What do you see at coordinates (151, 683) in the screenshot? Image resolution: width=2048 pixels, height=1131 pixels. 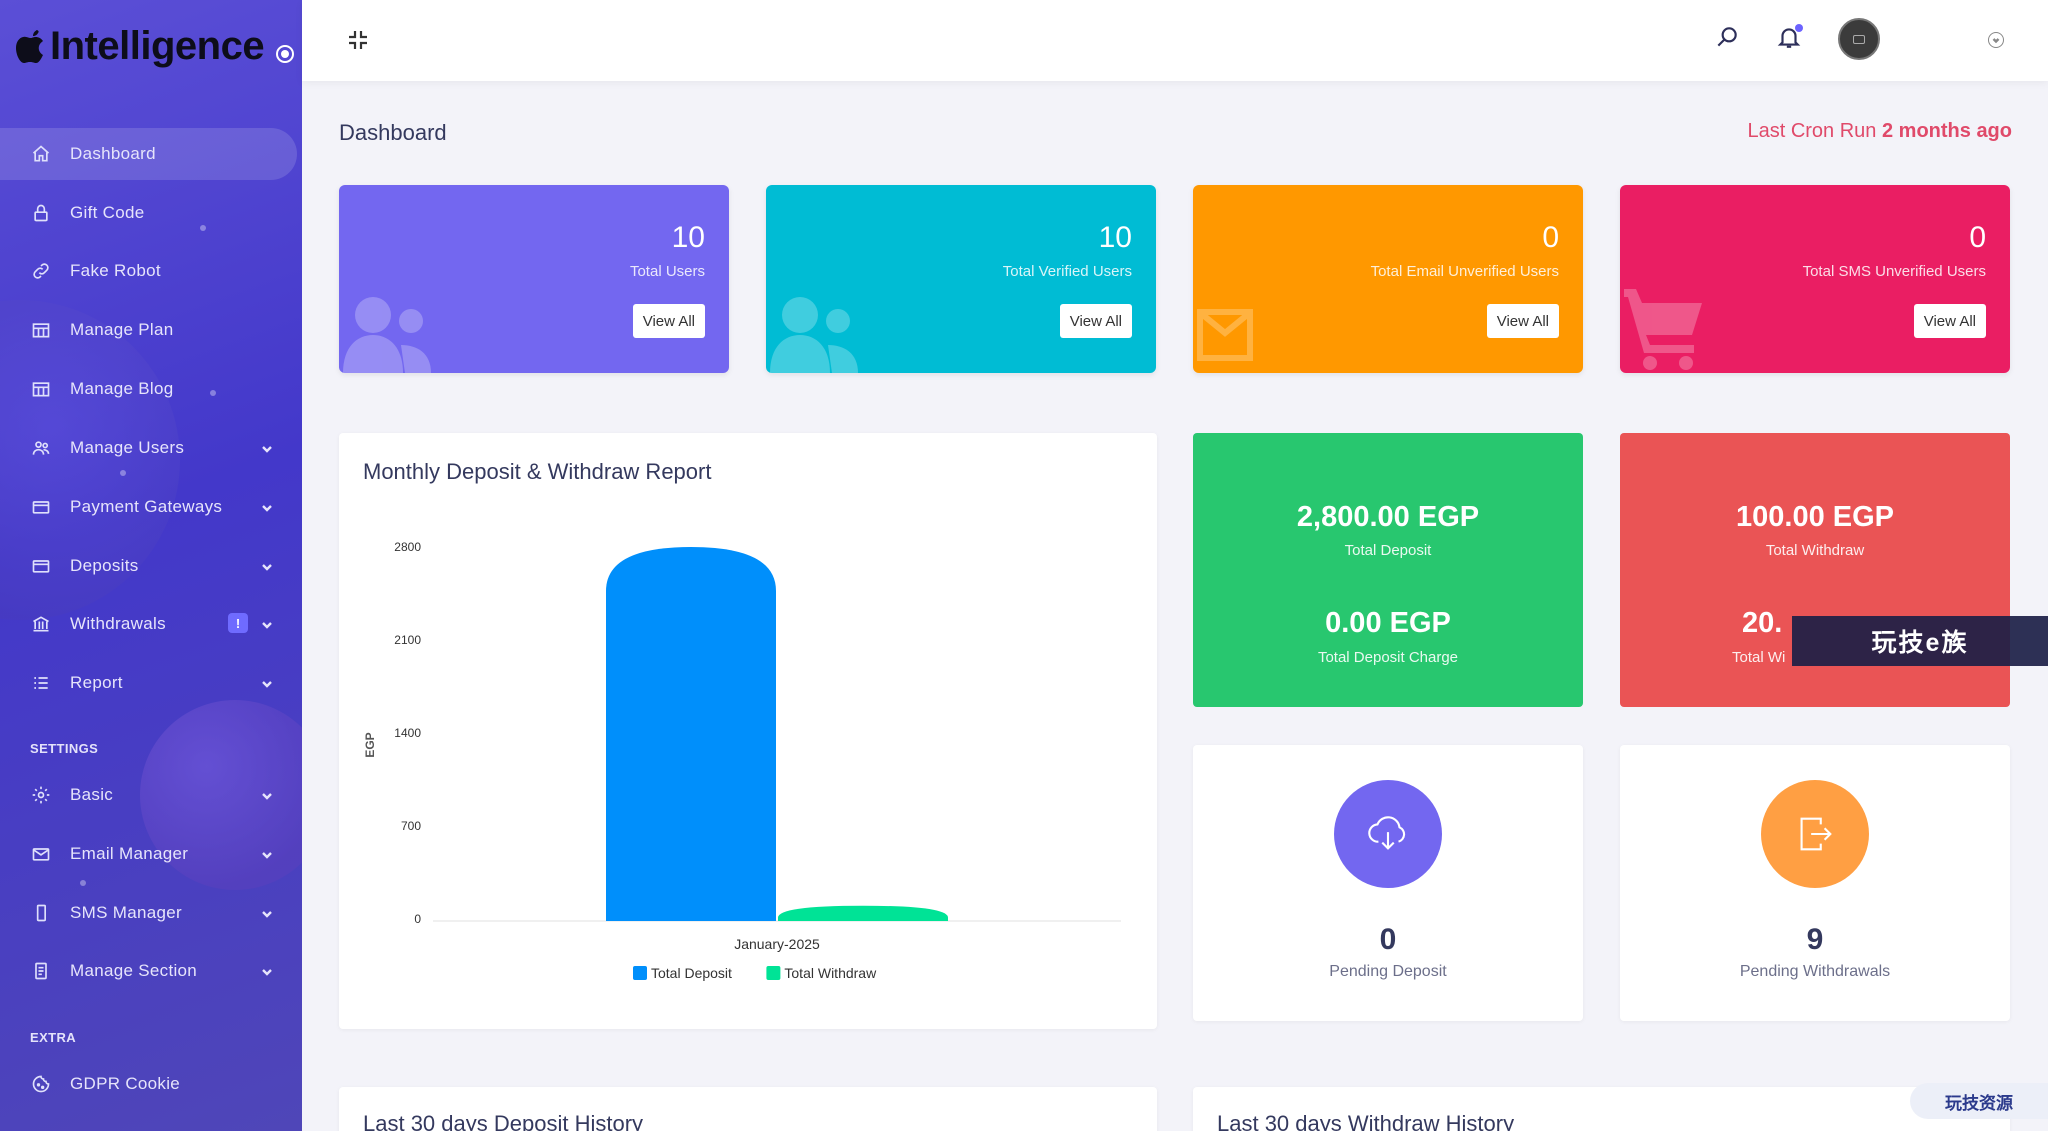 I see `sidebar-item-report: Report` at bounding box center [151, 683].